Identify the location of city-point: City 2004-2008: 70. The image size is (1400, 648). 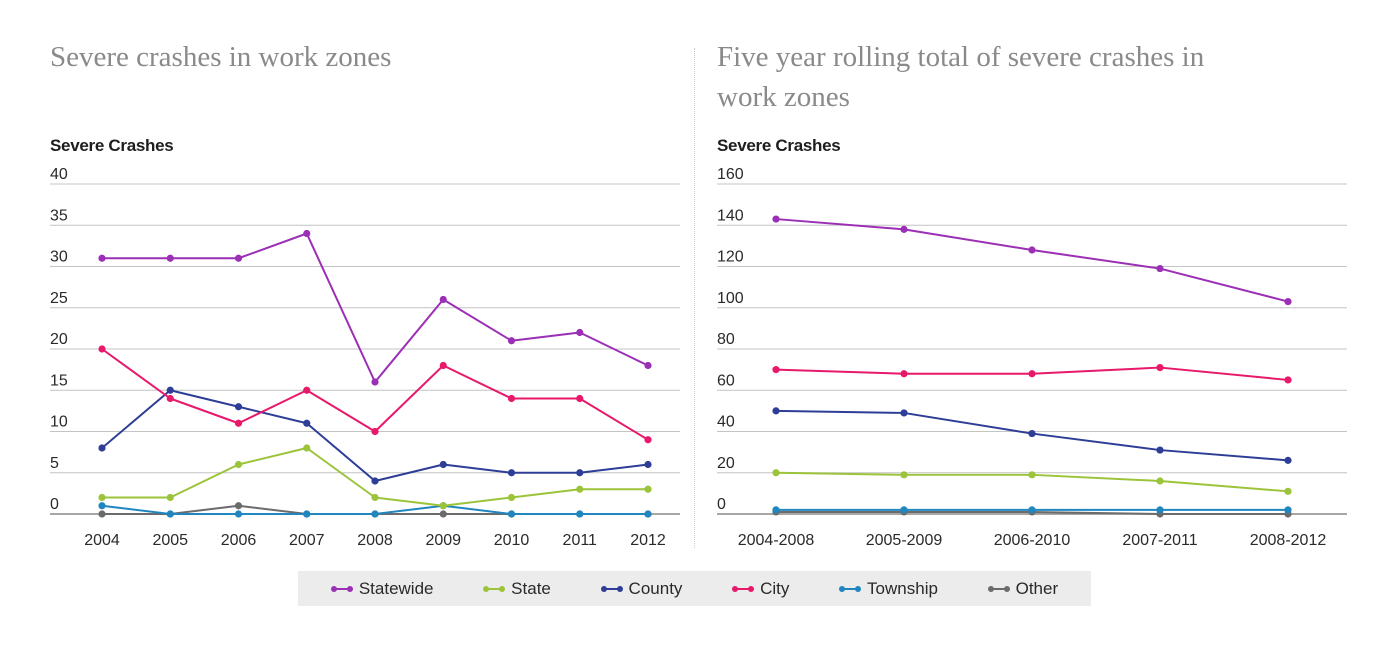
(776, 370).